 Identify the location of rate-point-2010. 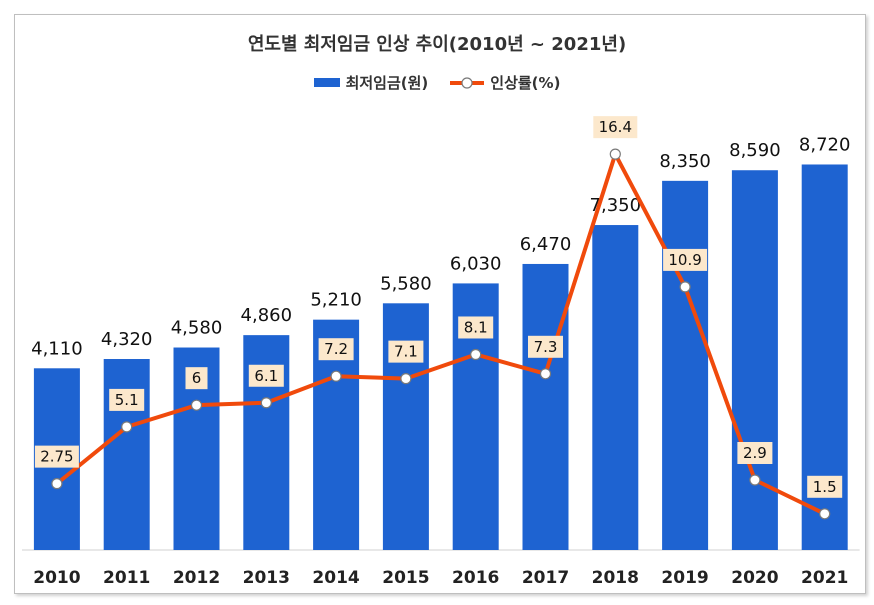
(57, 484).